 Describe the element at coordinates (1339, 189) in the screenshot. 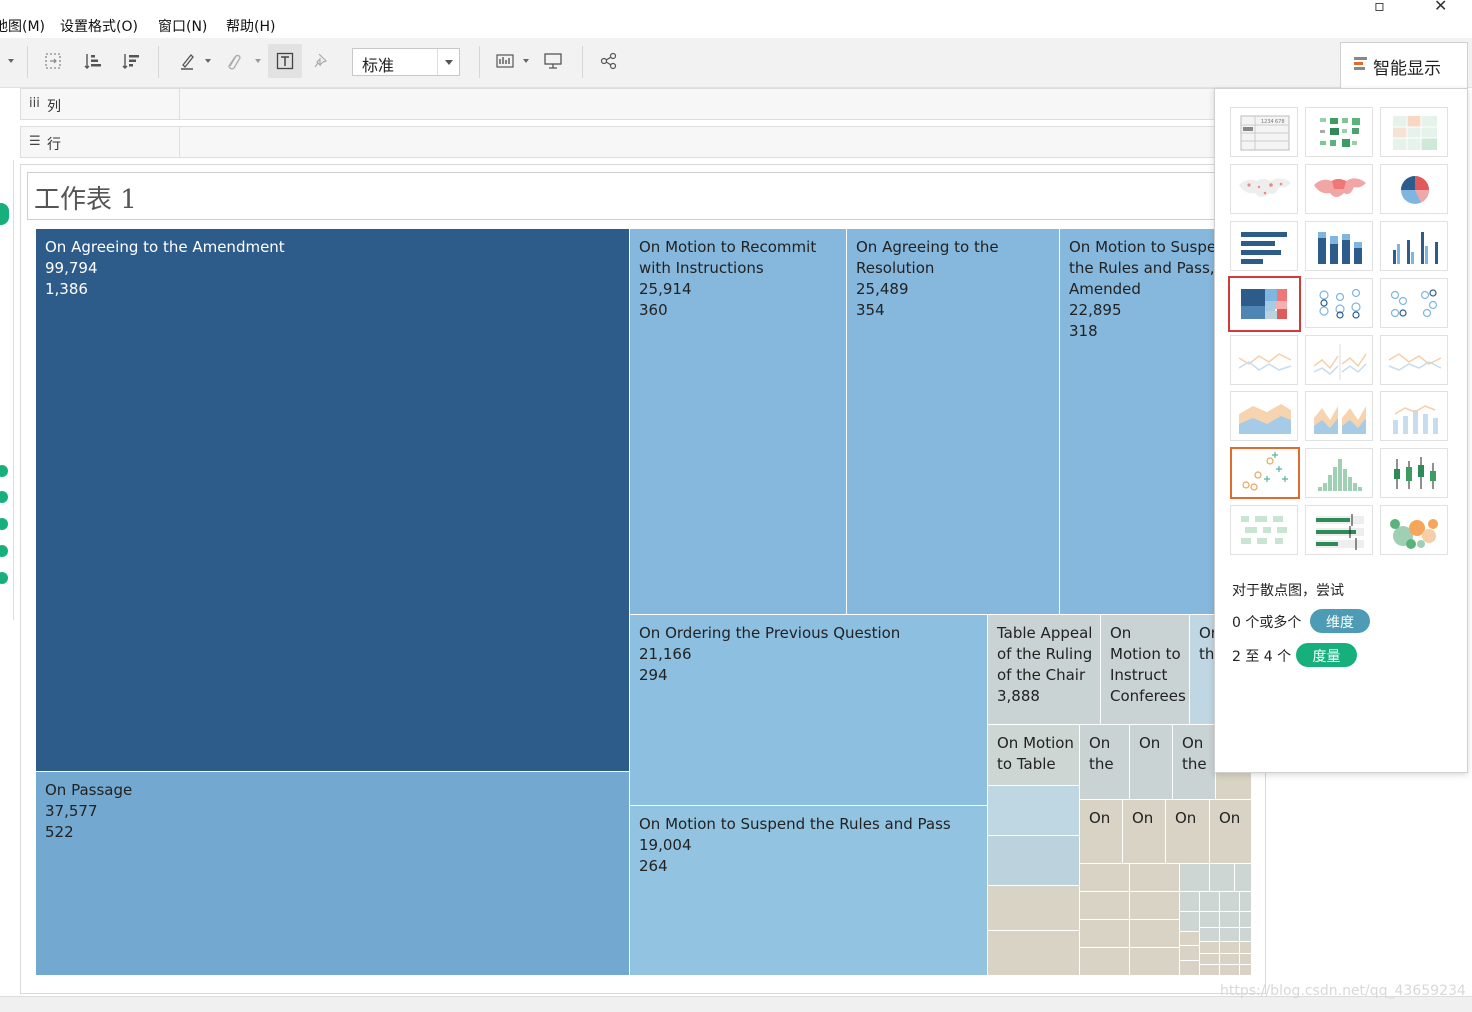

I see `filled-map-thumbnail` at that location.